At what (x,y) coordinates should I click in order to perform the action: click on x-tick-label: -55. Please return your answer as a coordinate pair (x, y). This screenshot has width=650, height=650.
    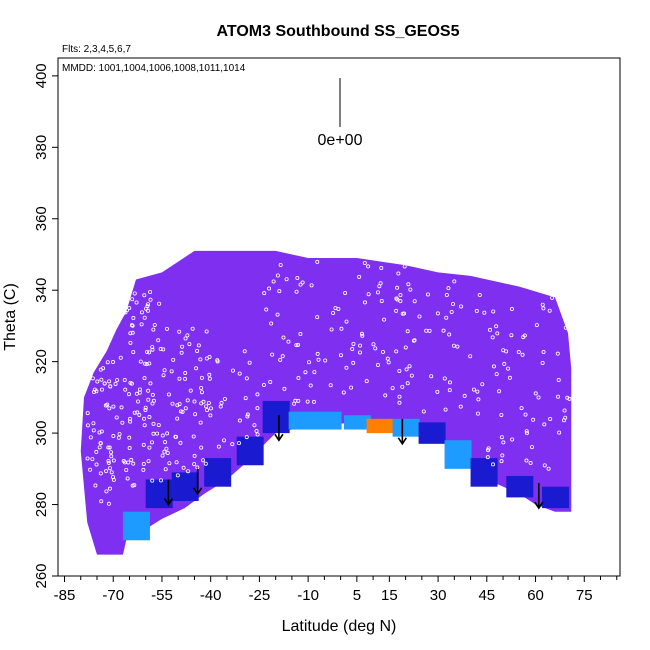
    Looking at the image, I should click on (162, 595).